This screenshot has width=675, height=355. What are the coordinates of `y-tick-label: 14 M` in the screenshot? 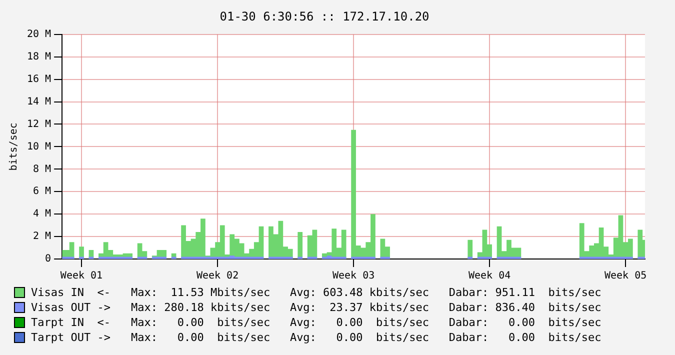 It's located at (39, 102).